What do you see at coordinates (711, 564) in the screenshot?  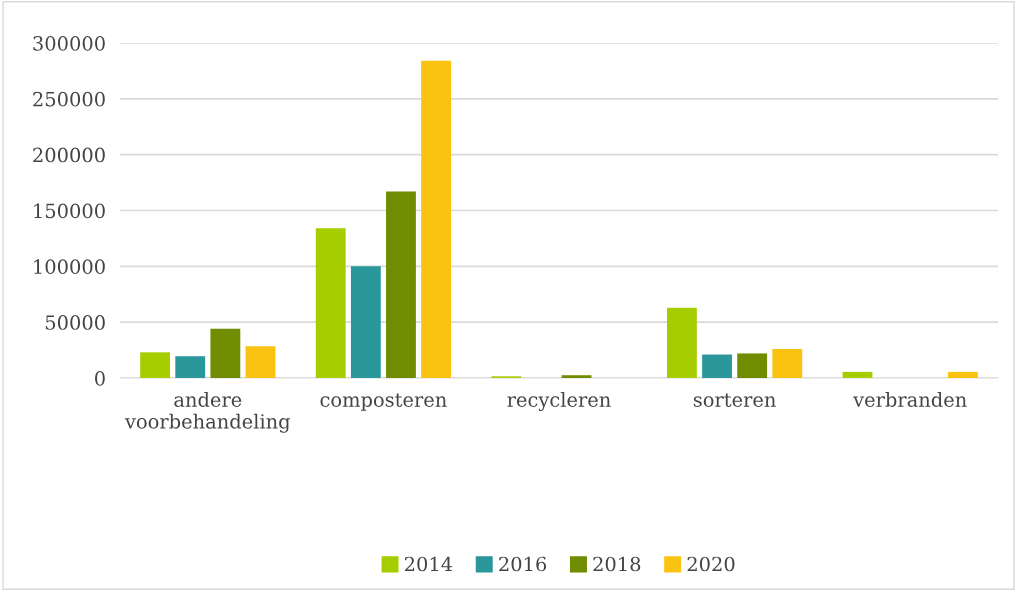 I see `legend-label: 2020` at bounding box center [711, 564].